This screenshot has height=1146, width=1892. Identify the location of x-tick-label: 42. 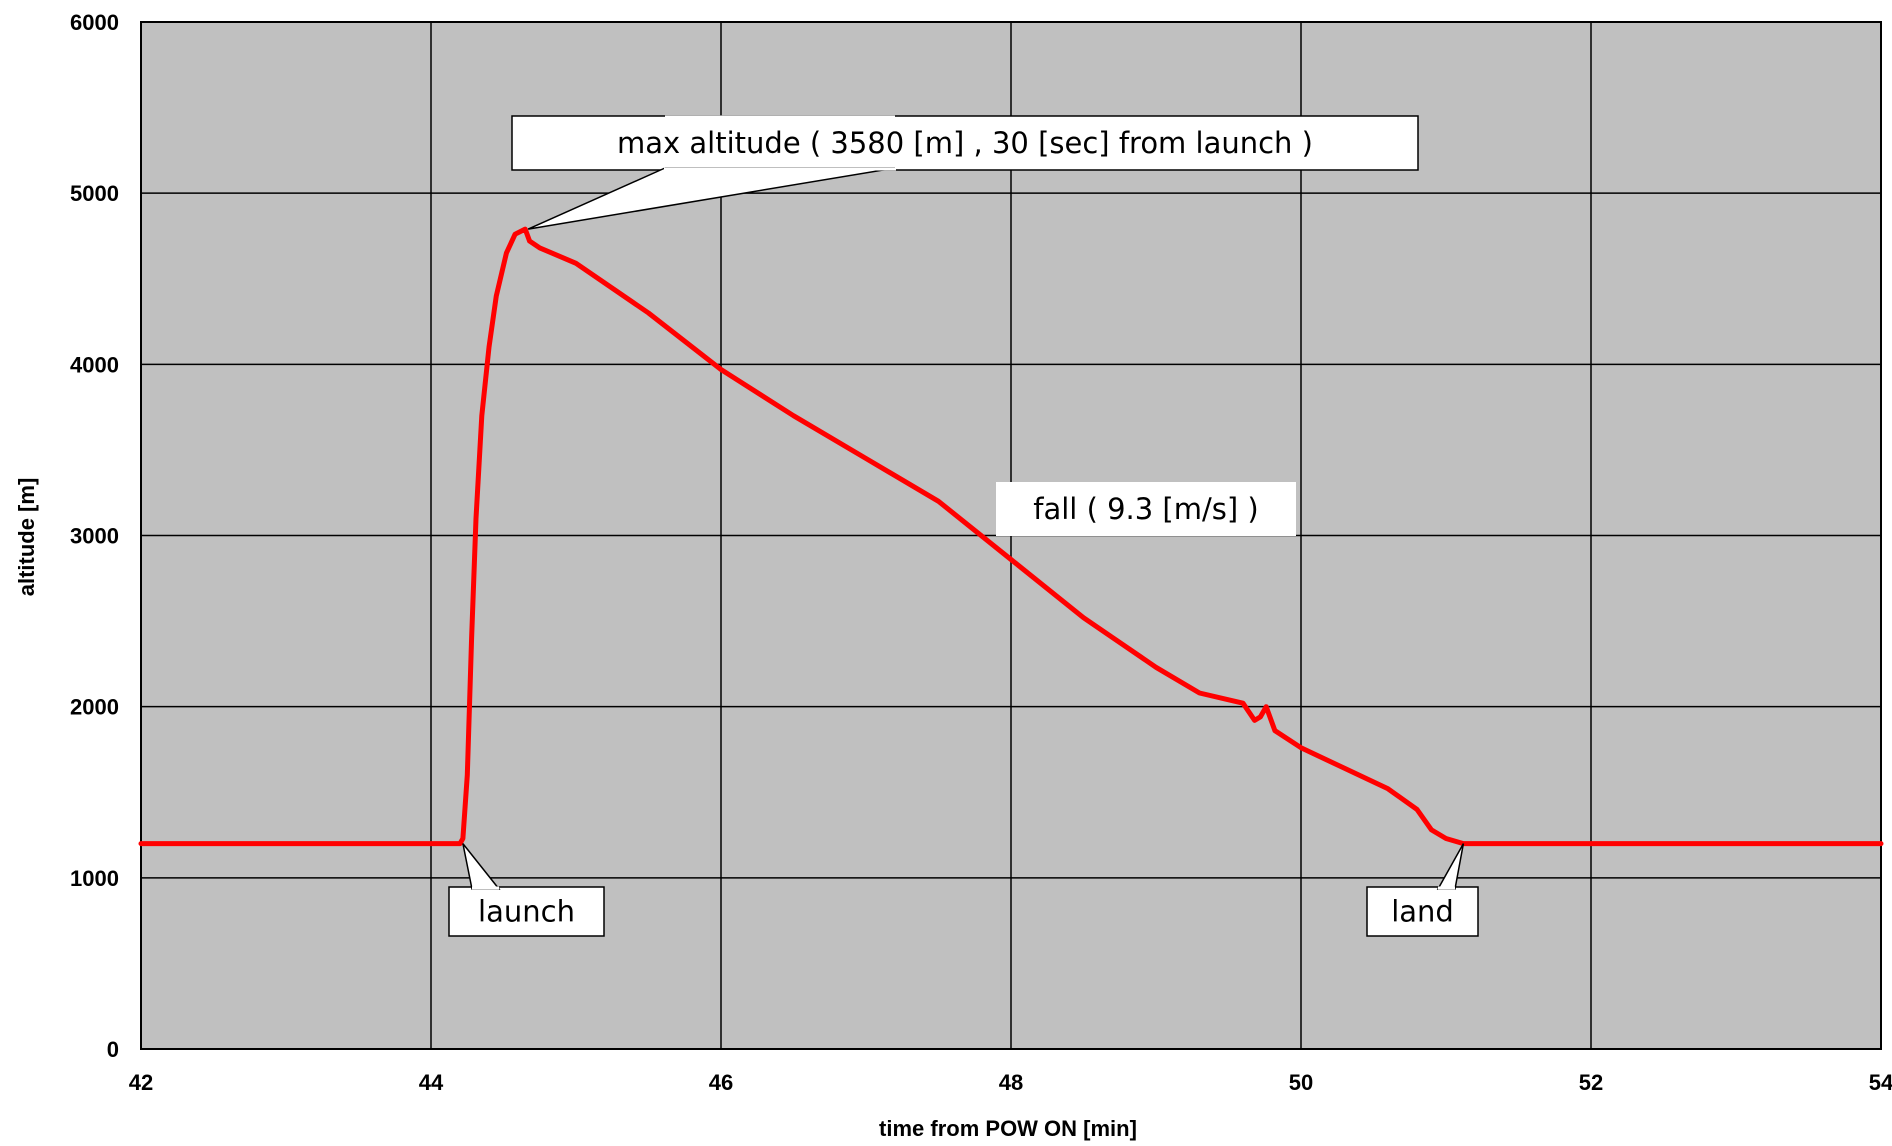
(141, 1082).